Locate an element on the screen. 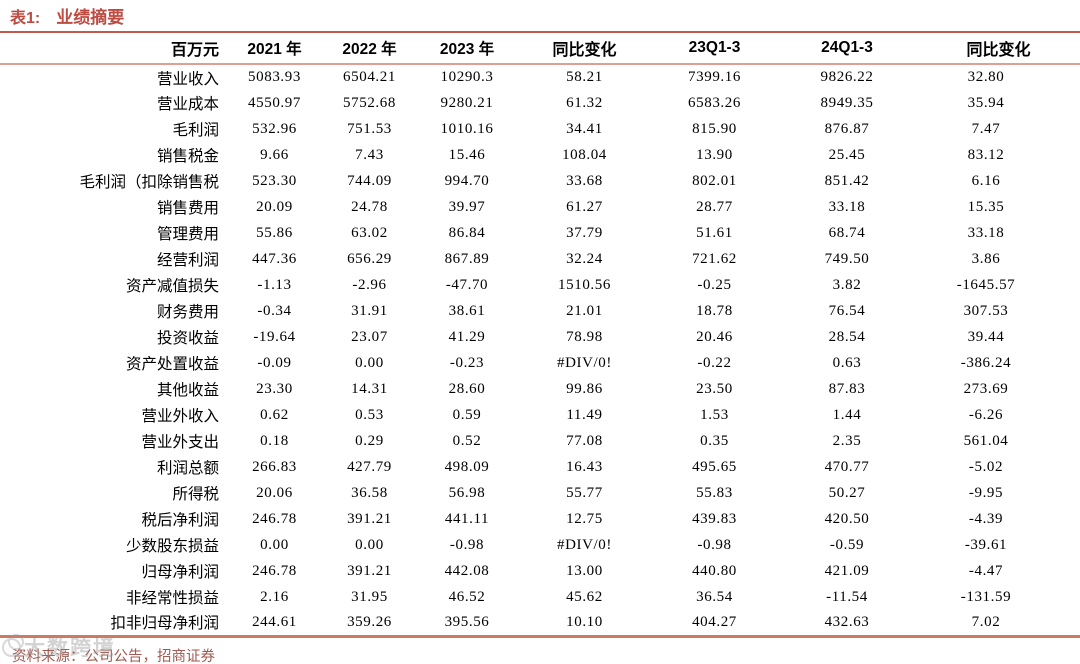 This screenshot has height=664, width=1080. cell-value: 18.78 is located at coordinates (714, 310).